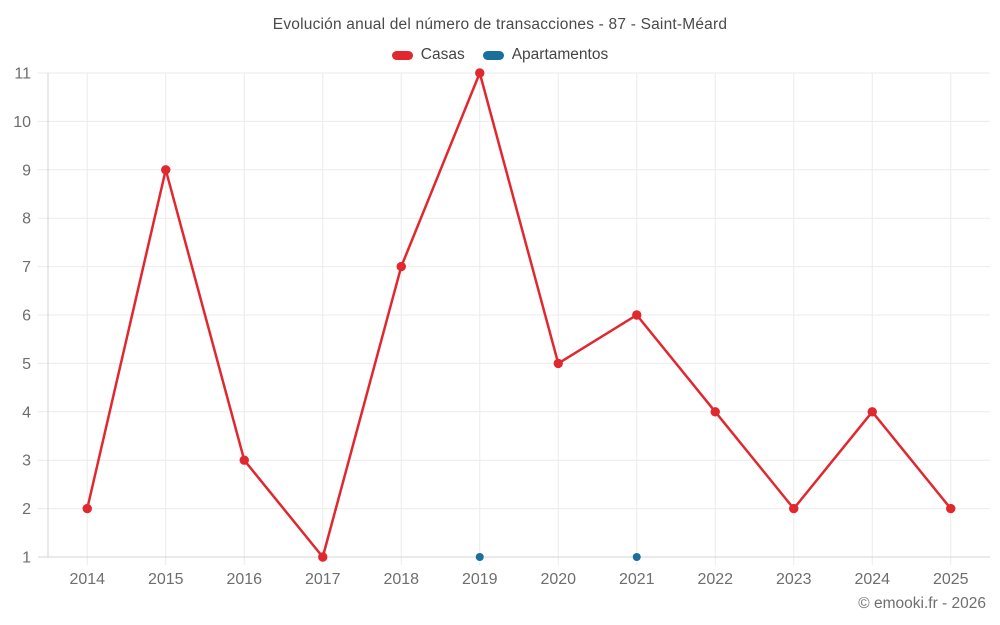 This screenshot has width=1000, height=625. What do you see at coordinates (951, 508) in the screenshot?
I see `casas-point-2025` at bounding box center [951, 508].